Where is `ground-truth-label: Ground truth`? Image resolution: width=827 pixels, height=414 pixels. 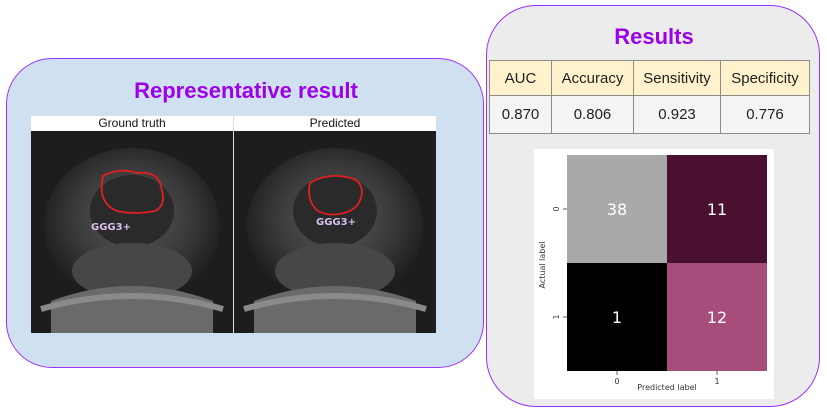 ground-truth-label: Ground truth is located at coordinates (132, 123).